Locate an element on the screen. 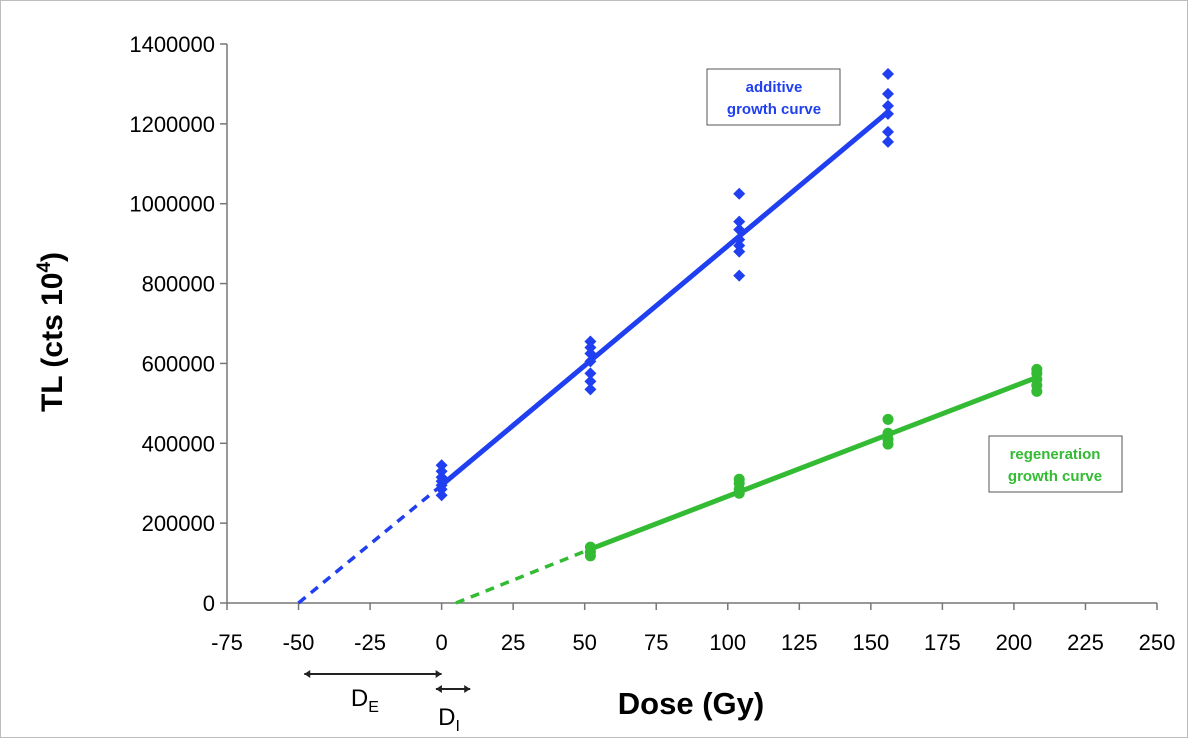 This screenshot has height=738, width=1188. x-tick-label: -25 is located at coordinates (370, 642).